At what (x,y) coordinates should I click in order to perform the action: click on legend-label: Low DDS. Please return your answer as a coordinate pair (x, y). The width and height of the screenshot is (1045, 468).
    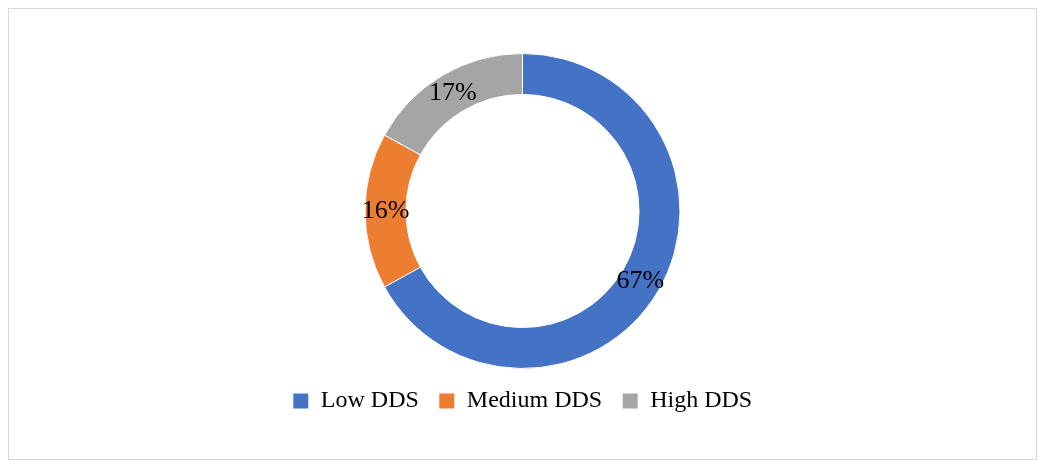
    Looking at the image, I should click on (369, 399).